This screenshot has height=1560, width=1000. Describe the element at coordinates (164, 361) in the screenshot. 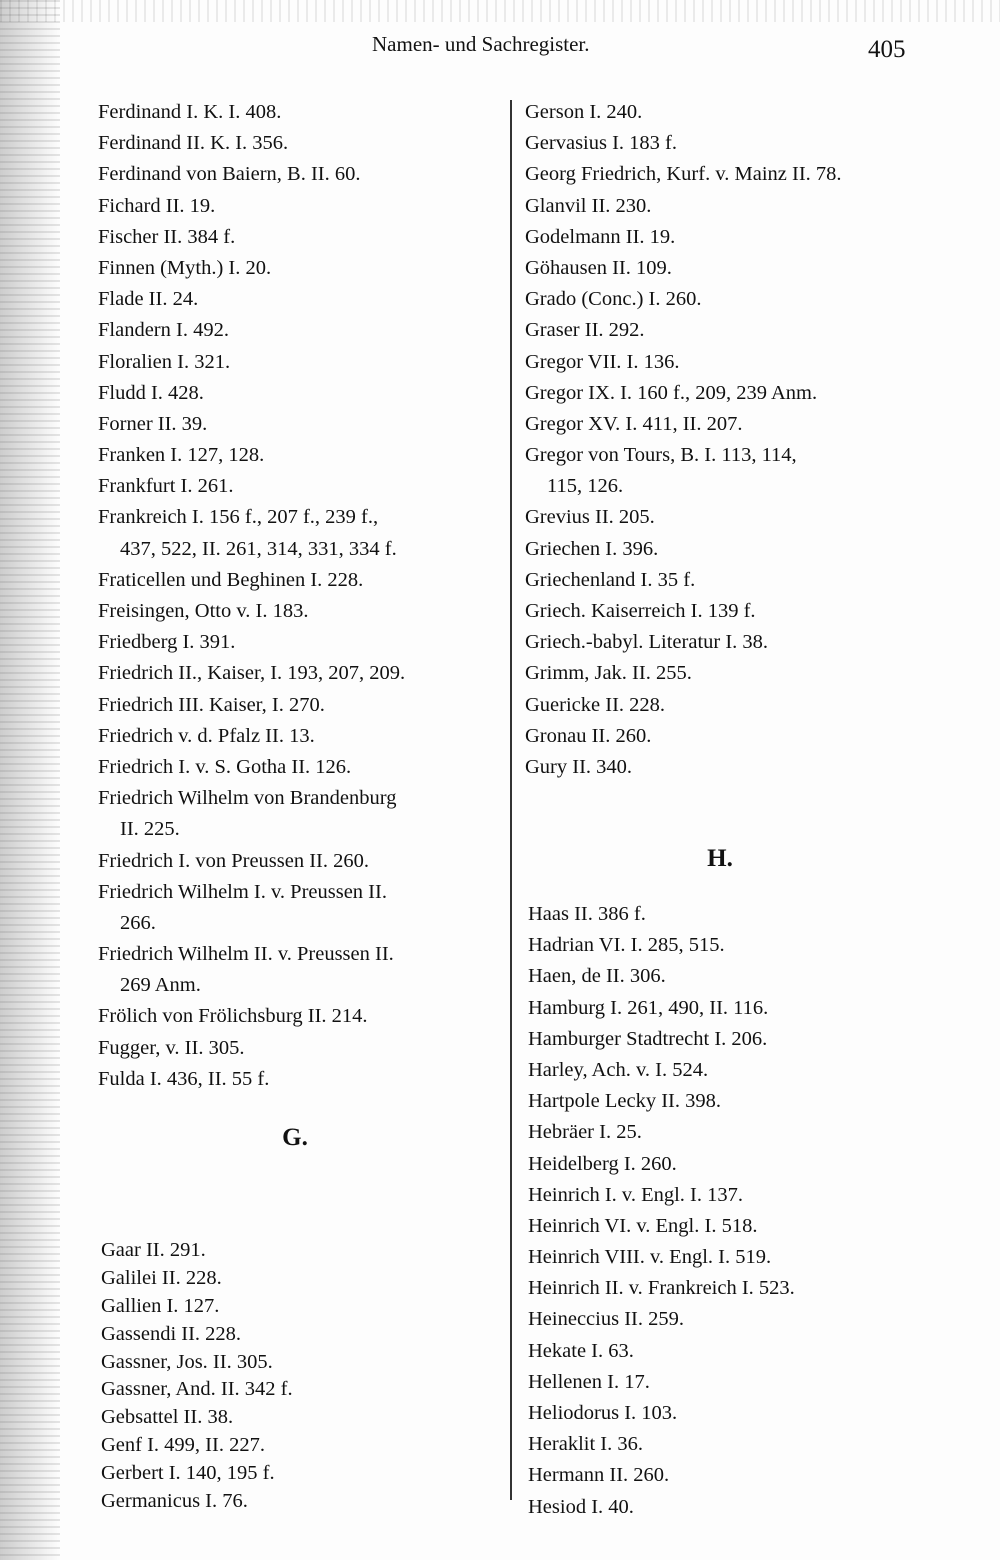

I see `index-entry: Floralien I. 321.` at that location.